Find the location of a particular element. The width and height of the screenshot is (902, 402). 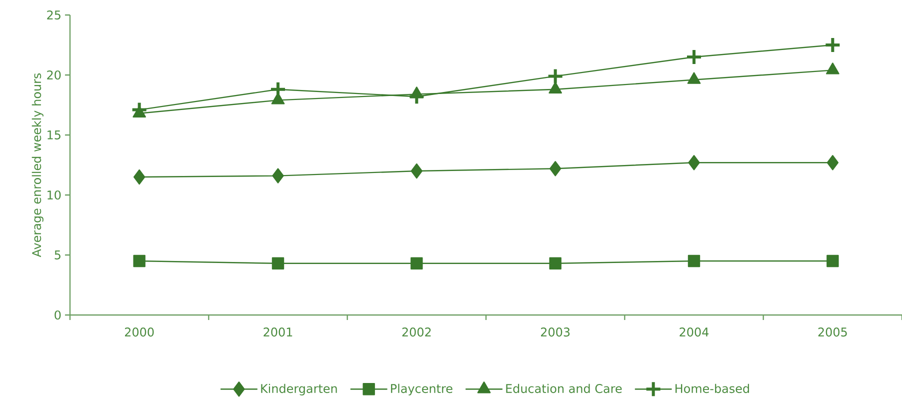

legend-label: Education and Care is located at coordinates (564, 389).